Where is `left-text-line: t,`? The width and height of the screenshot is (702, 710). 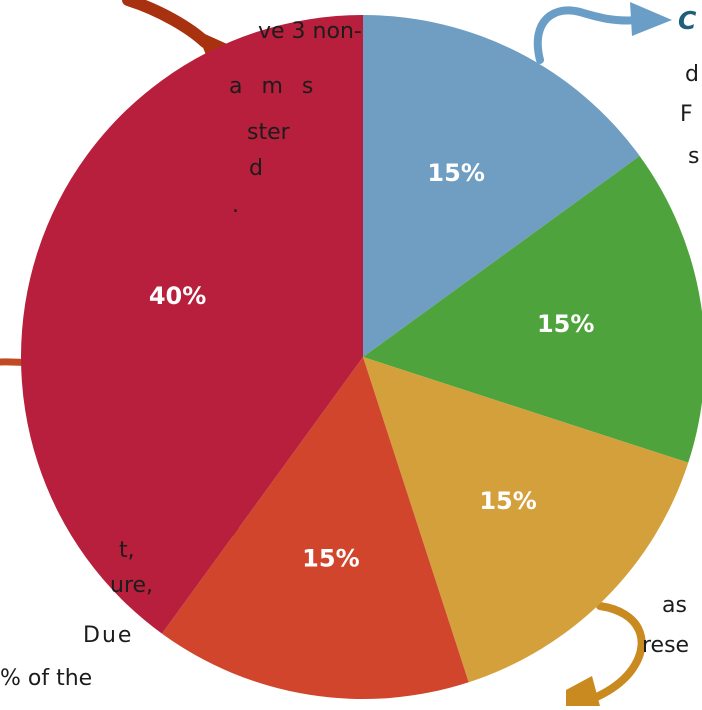
left-text-line: t, is located at coordinates (127, 550).